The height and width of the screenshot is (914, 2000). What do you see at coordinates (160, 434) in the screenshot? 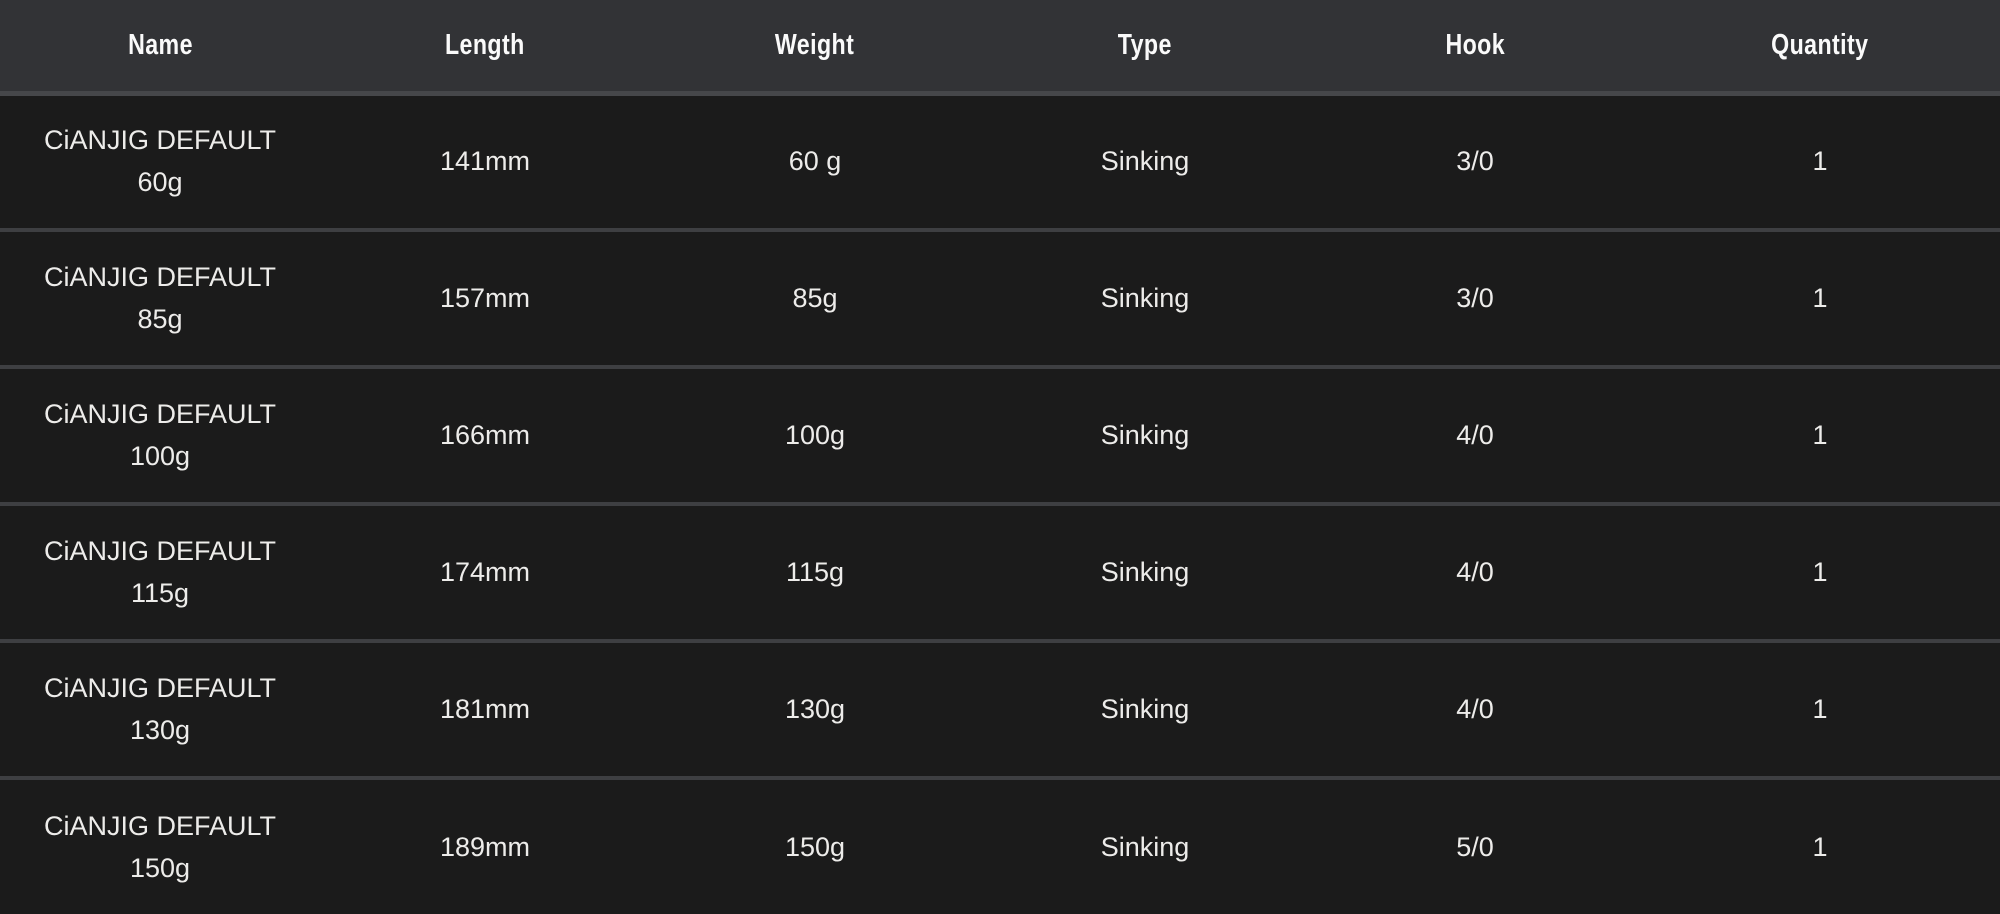
I see `cell-name: CiANJIG DEFAULT 100g` at bounding box center [160, 434].